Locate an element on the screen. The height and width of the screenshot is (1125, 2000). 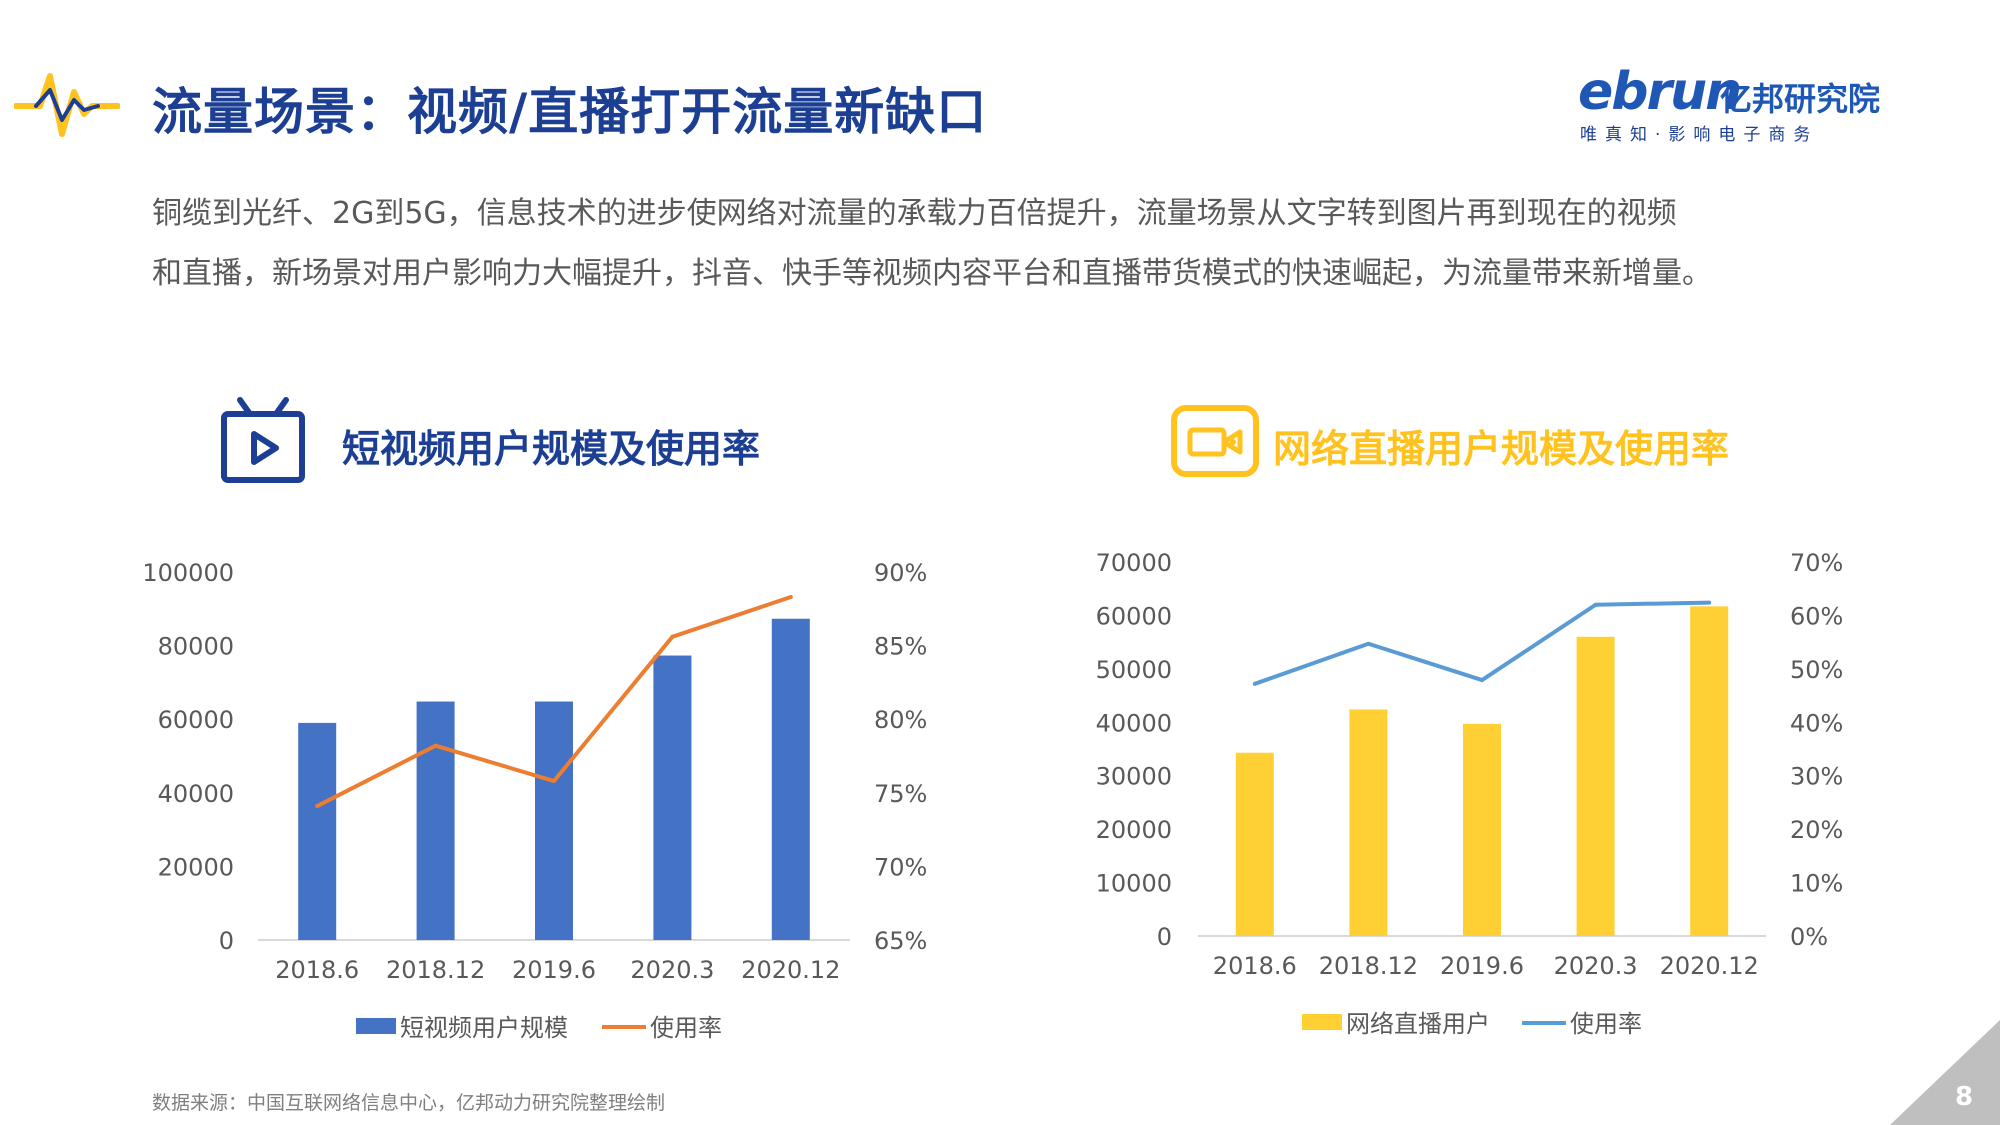
video-camera-icon is located at coordinates (1215, 441).